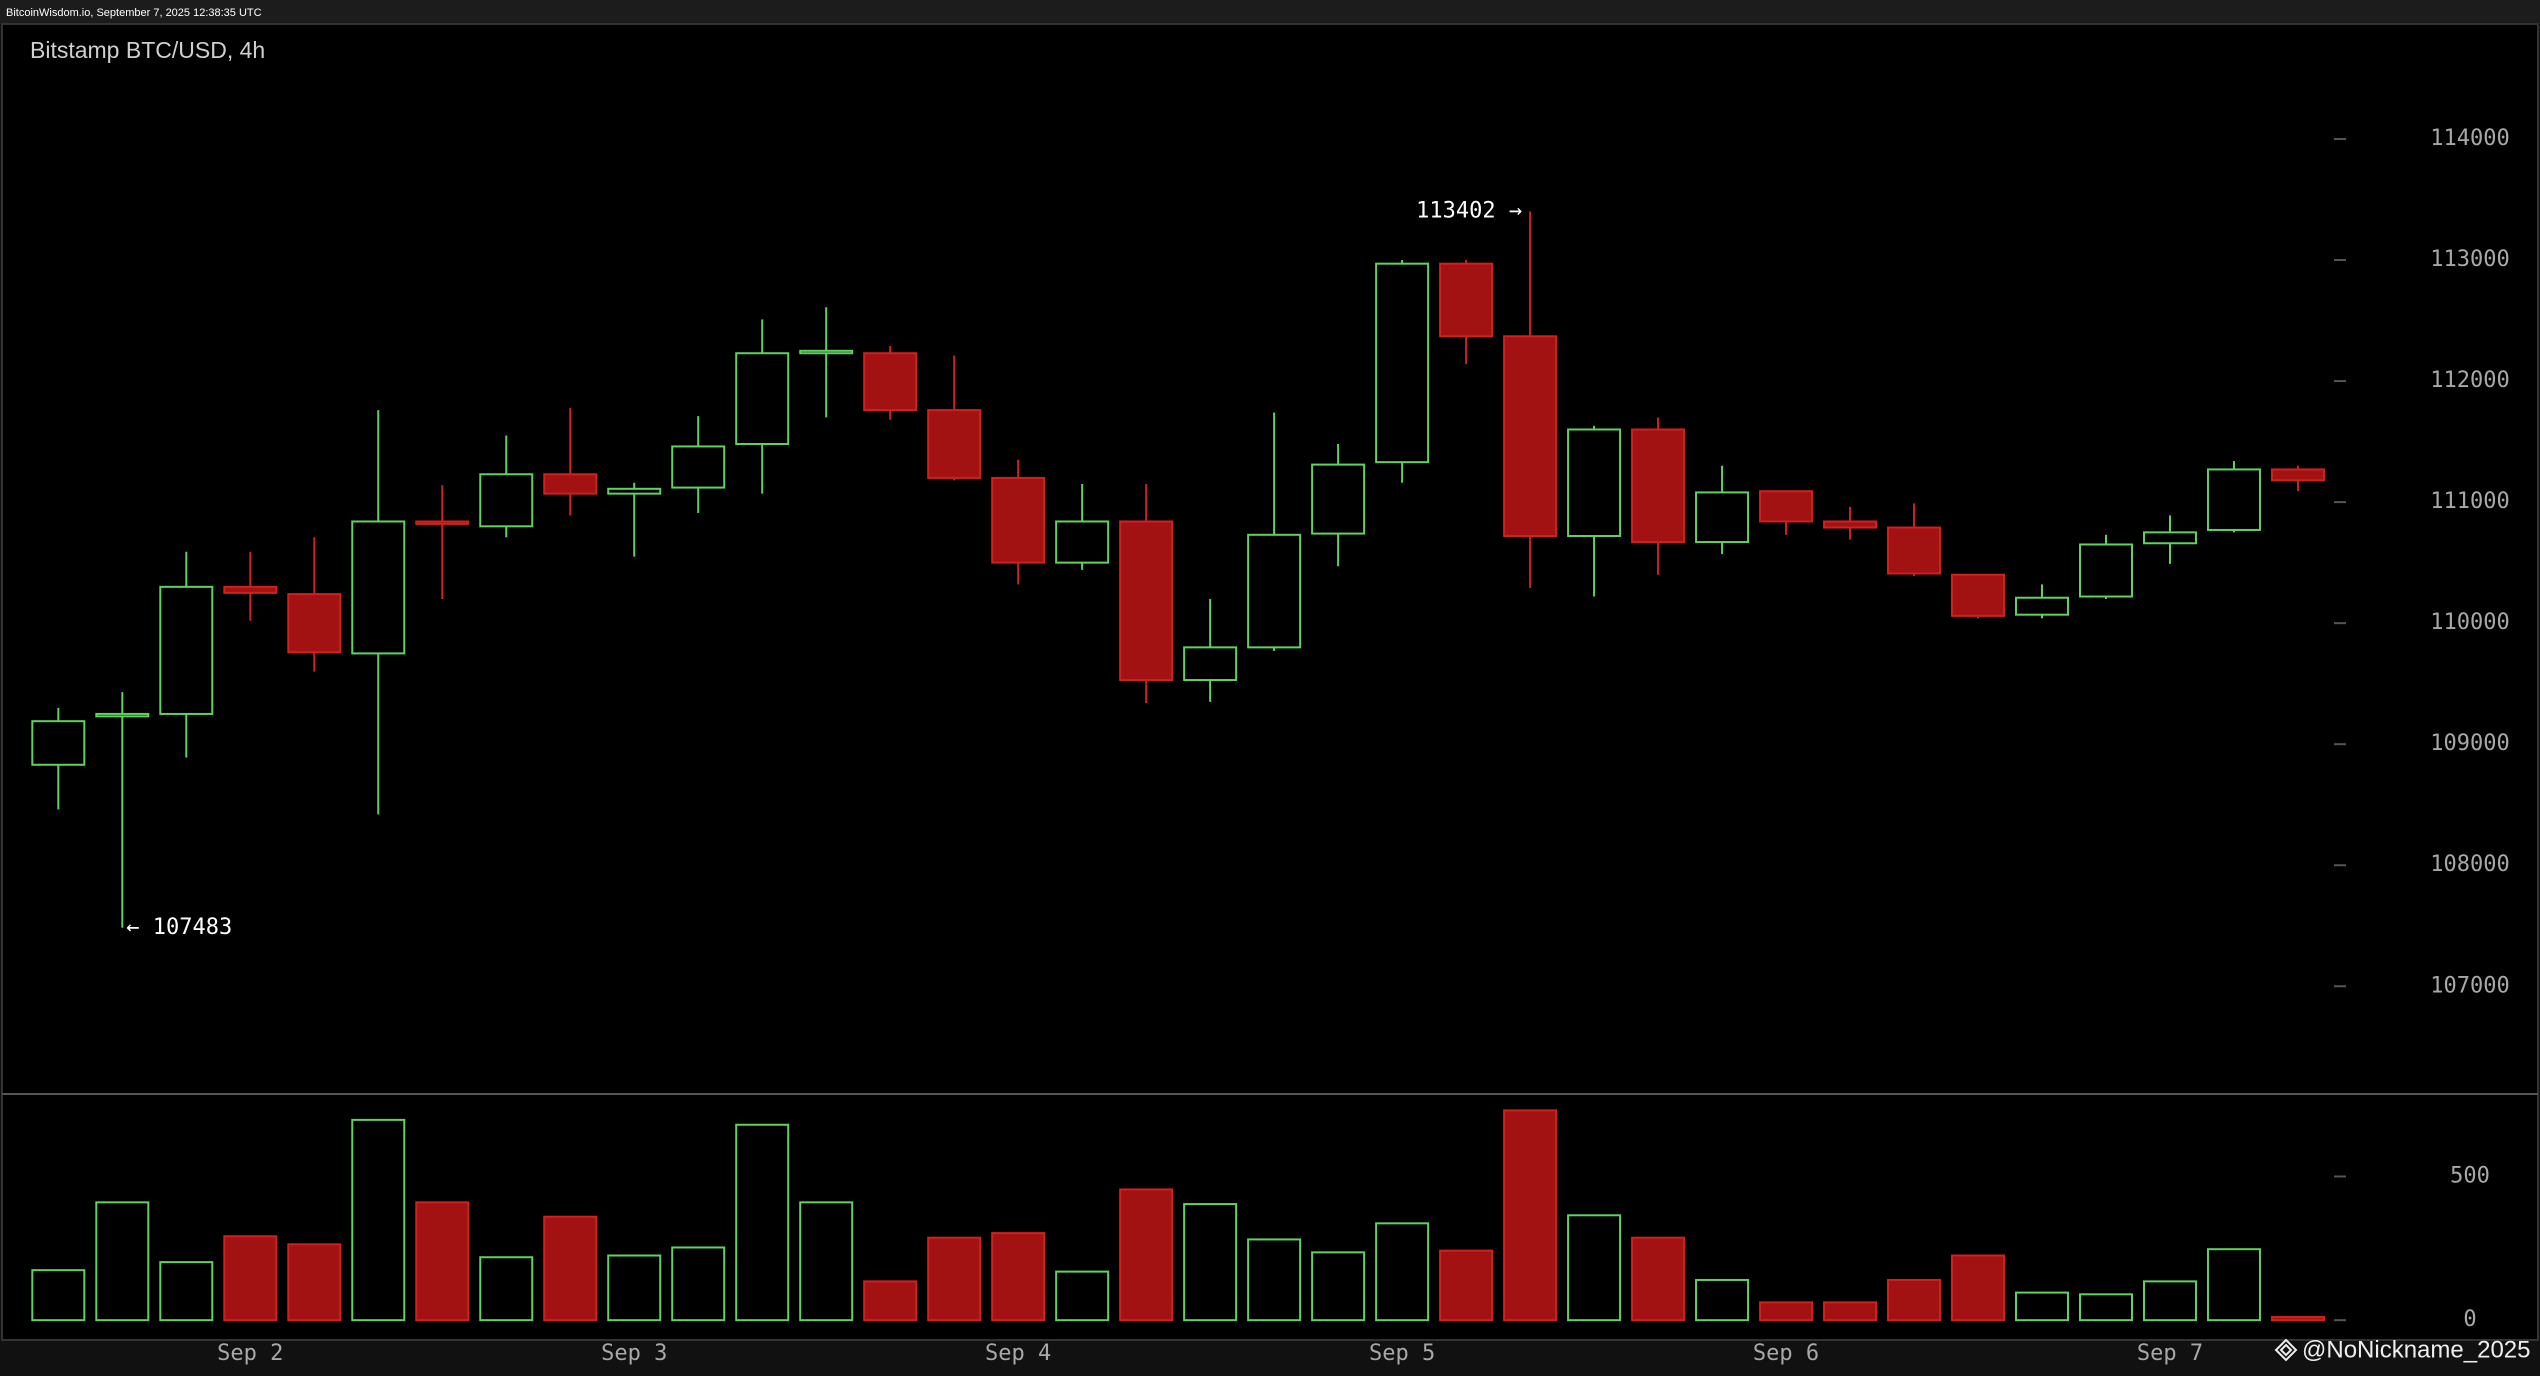 The width and height of the screenshot is (2540, 1376). I want to click on y-tick-label: 111000, so click(2469, 501).